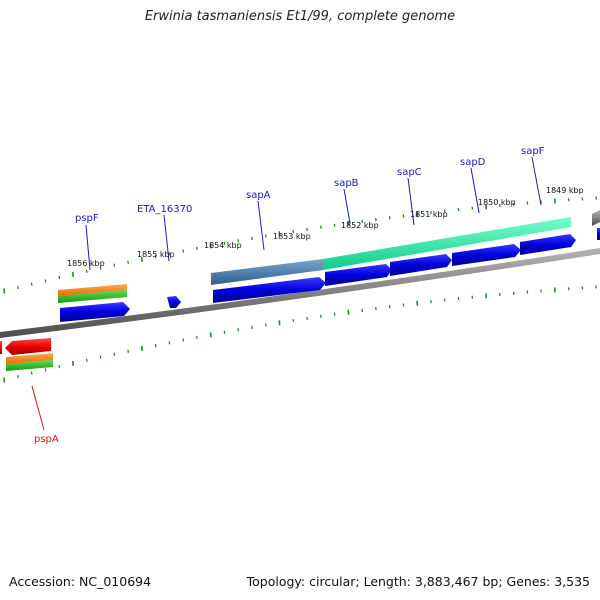  I want to click on scale-label: 1850 kbp, so click(497, 202).